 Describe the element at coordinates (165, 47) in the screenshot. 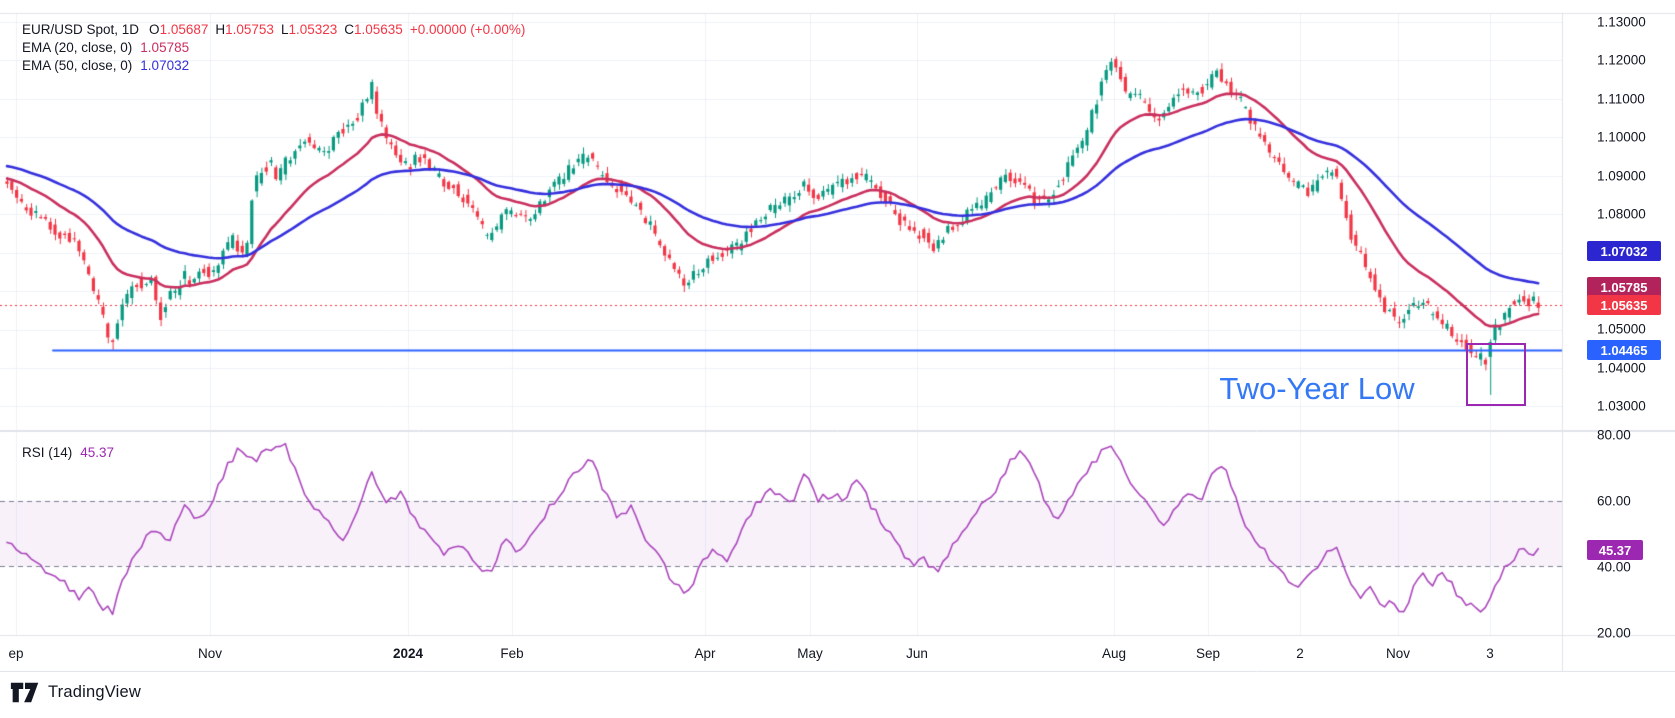

I see `ema20-value: 1.05785` at that location.